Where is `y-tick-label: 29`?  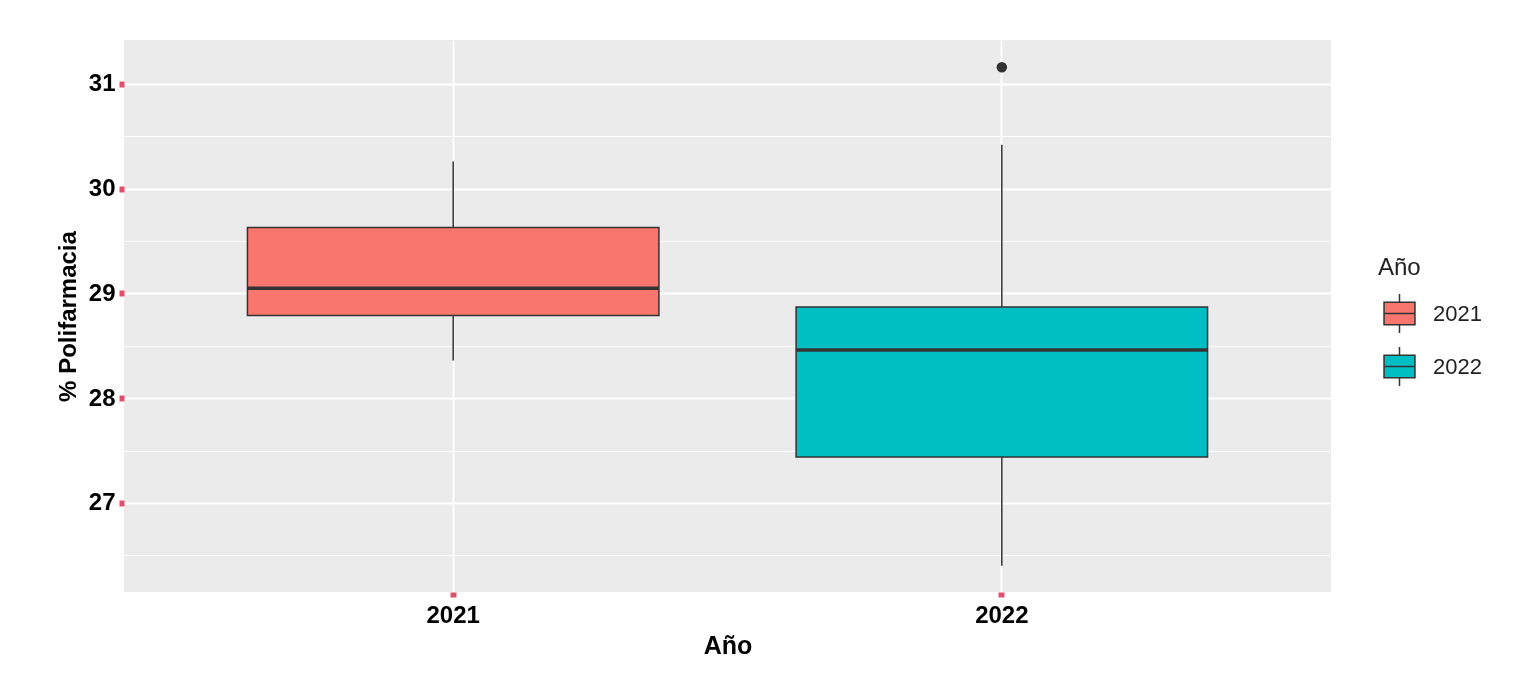
y-tick-label: 29 is located at coordinates (102, 292).